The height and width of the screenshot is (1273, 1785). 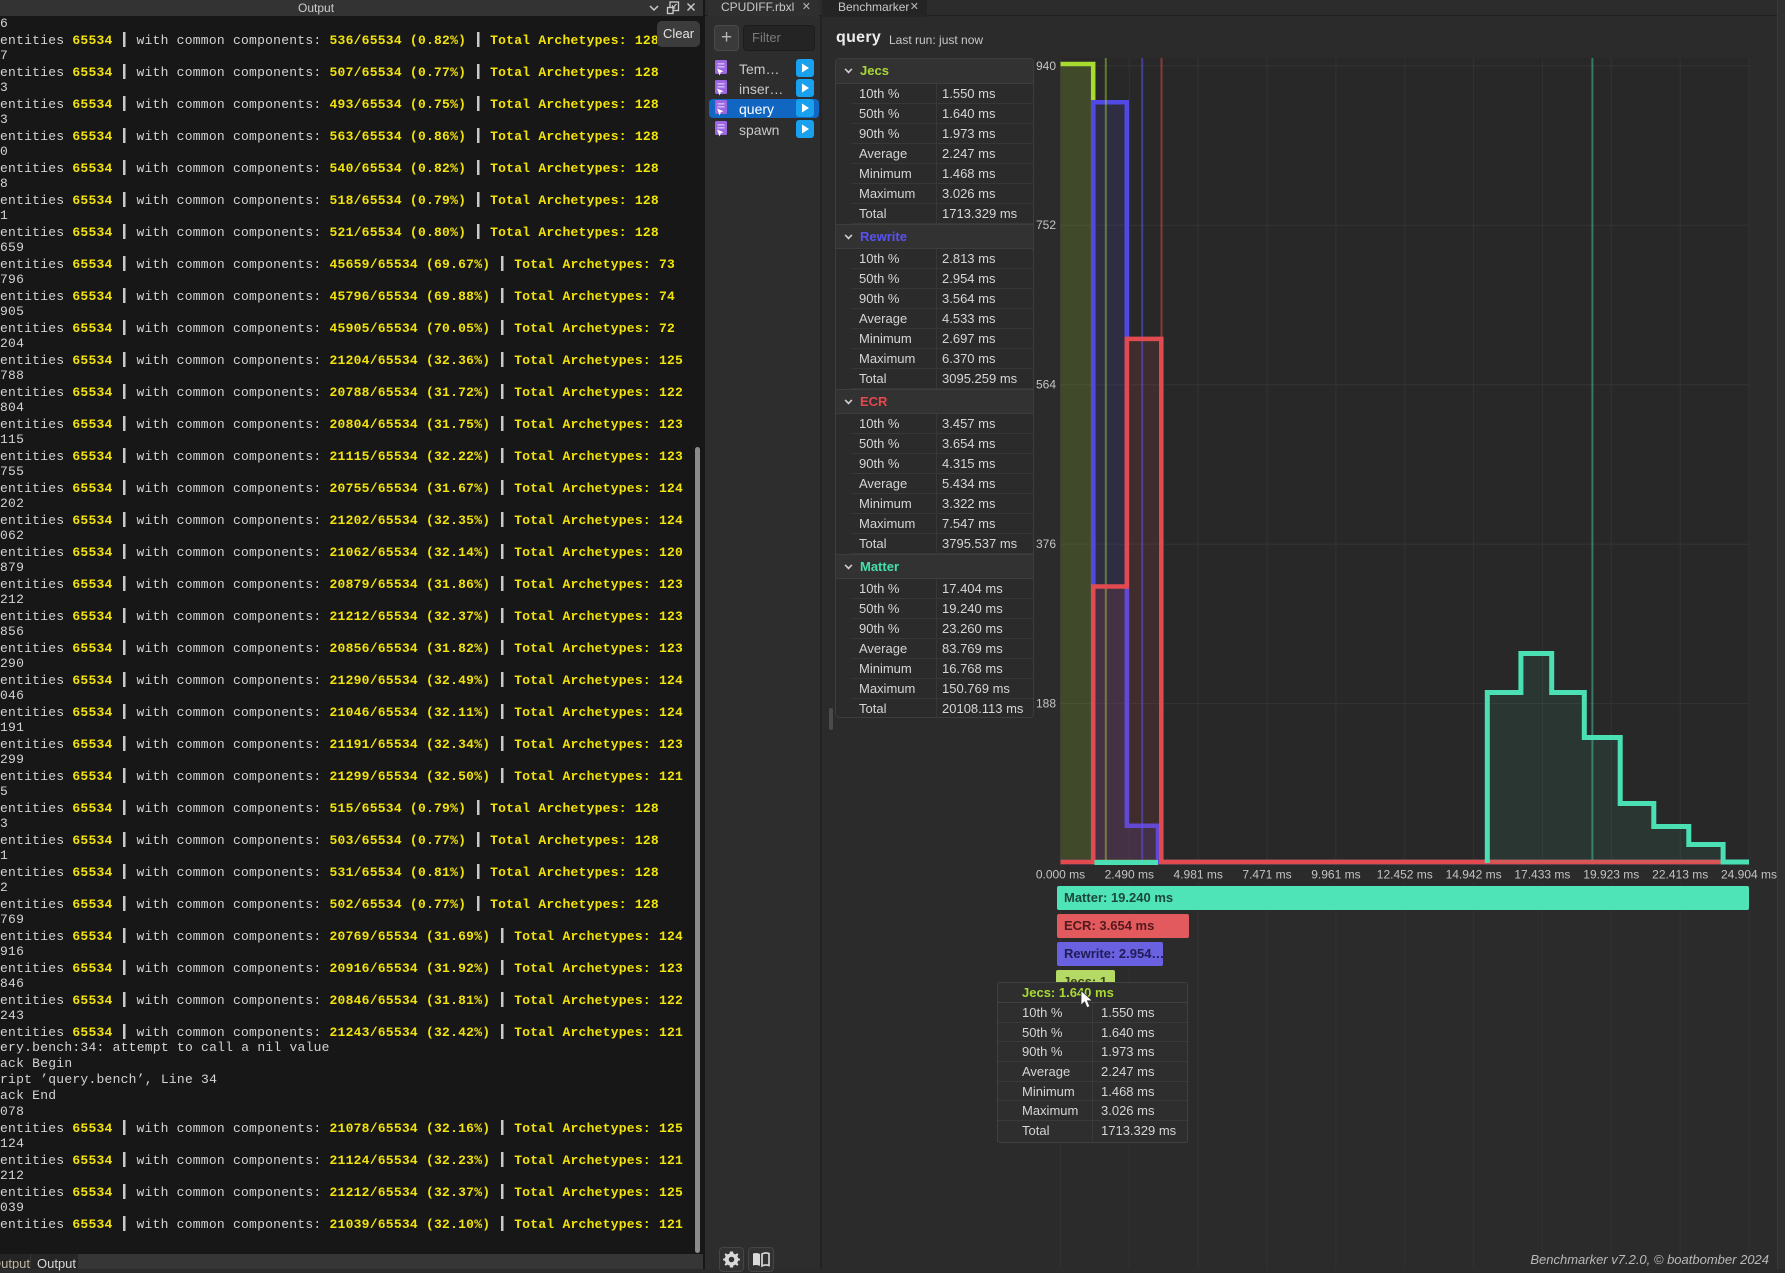 I want to click on svg-text: 14.942 ms, so click(x=1474, y=875).